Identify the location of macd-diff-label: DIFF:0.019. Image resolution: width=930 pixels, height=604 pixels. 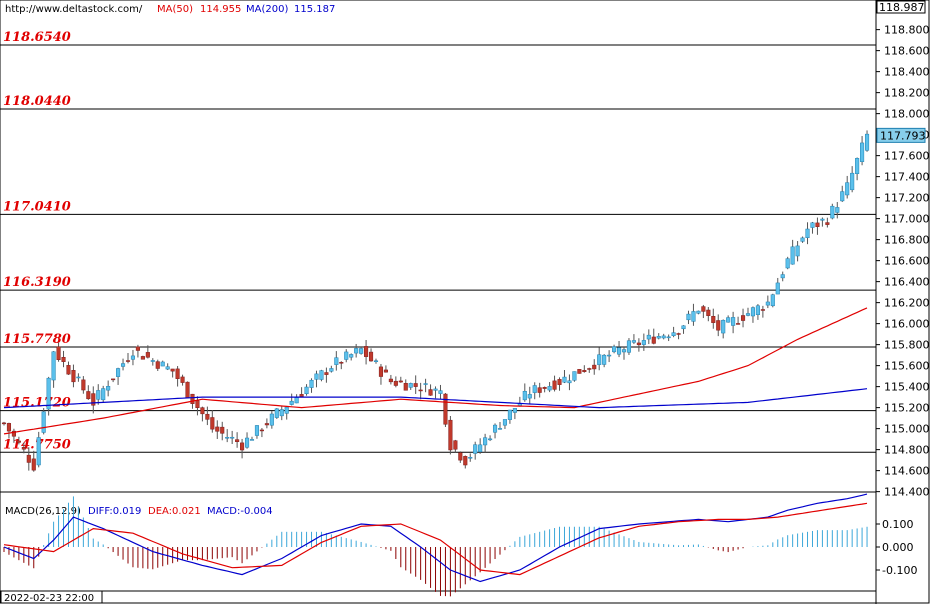
(114, 511).